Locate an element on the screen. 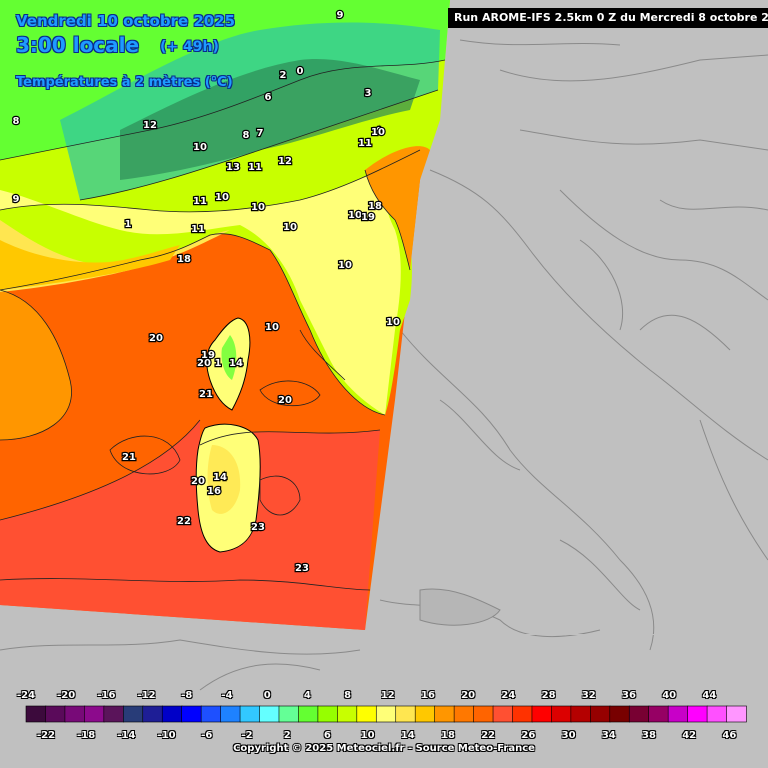  legend-top-label: 28 is located at coordinates (548, 695).